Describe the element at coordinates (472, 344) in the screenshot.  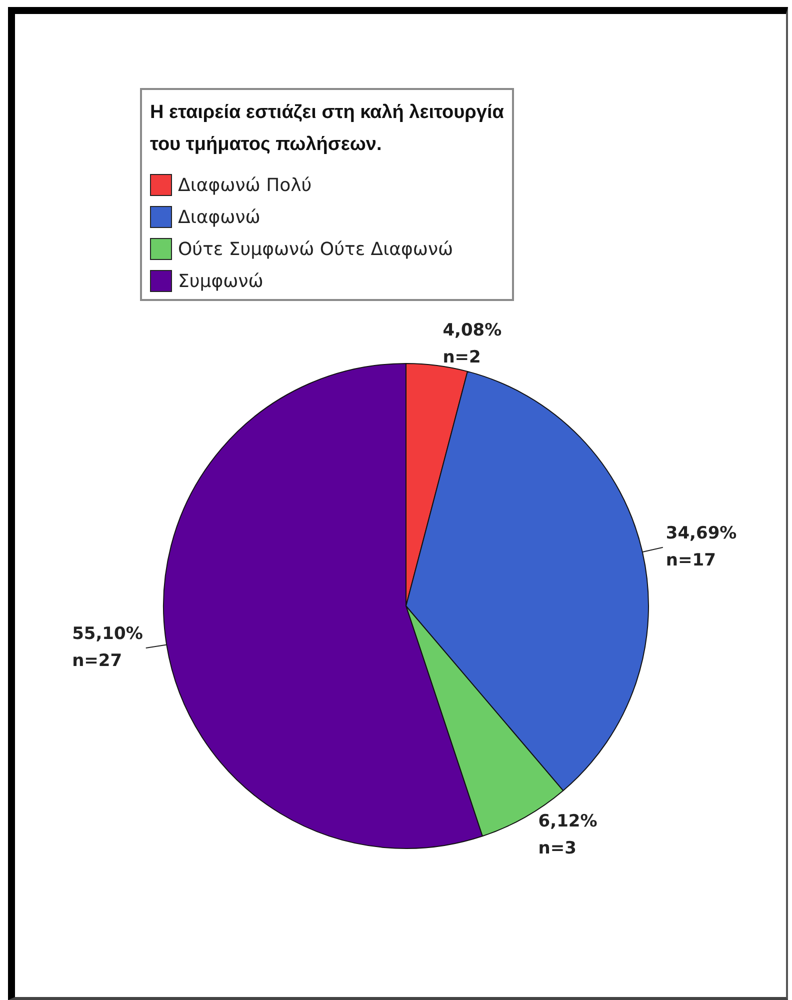
I see `data-label: 4,08% n=2` at that location.